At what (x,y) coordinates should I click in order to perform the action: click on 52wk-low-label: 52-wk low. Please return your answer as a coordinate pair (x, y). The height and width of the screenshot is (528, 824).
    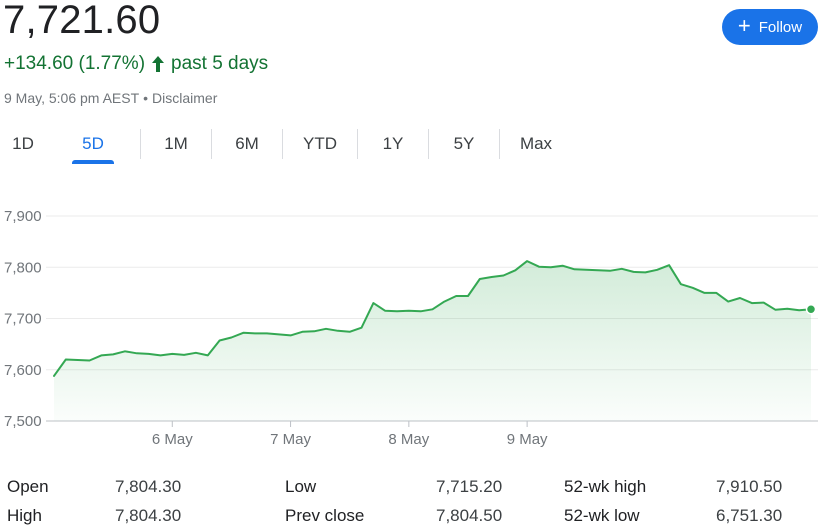
    Looking at the image, I should click on (602, 515).